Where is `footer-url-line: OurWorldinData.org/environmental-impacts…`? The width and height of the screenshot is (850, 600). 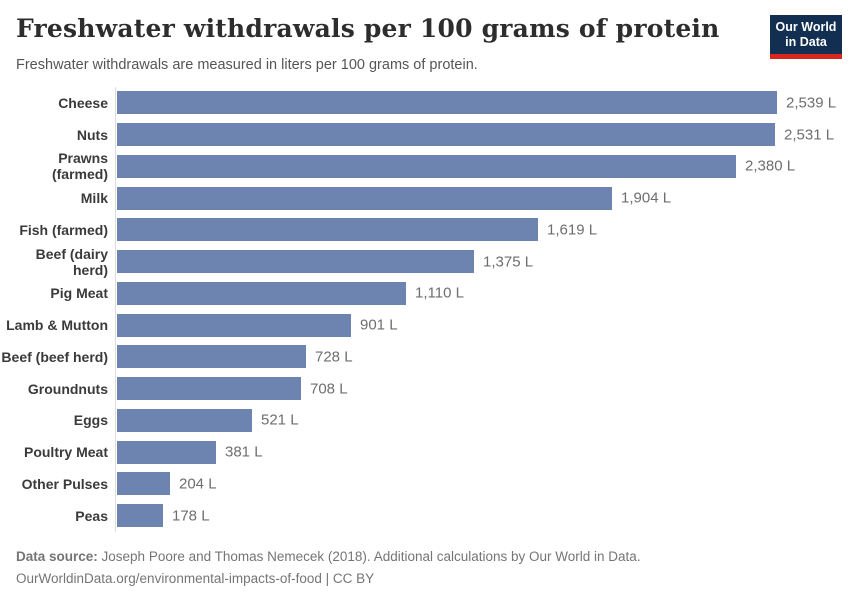 footer-url-line: OurWorldinData.org/environmental-impacts… is located at coordinates (195, 578).